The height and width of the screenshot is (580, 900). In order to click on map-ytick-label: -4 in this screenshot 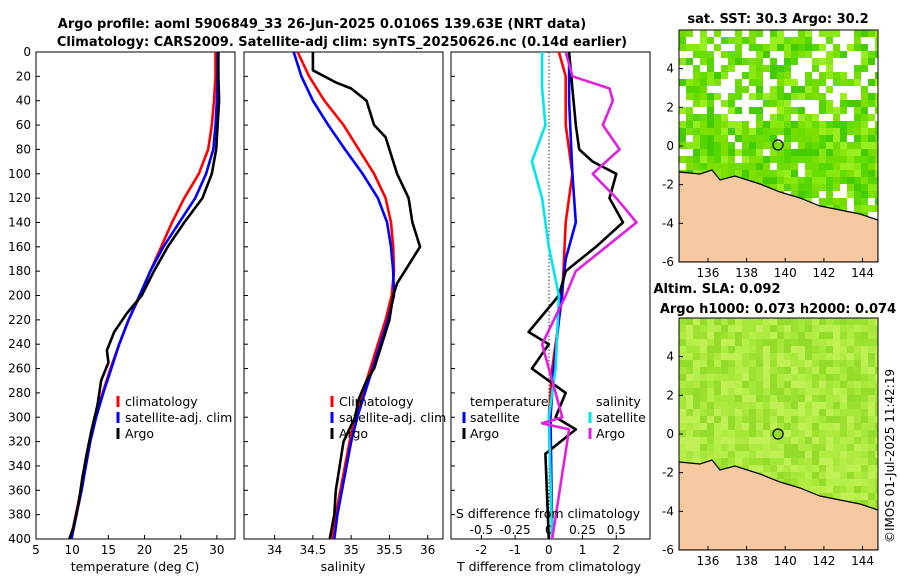, I will do `click(668, 511)`.